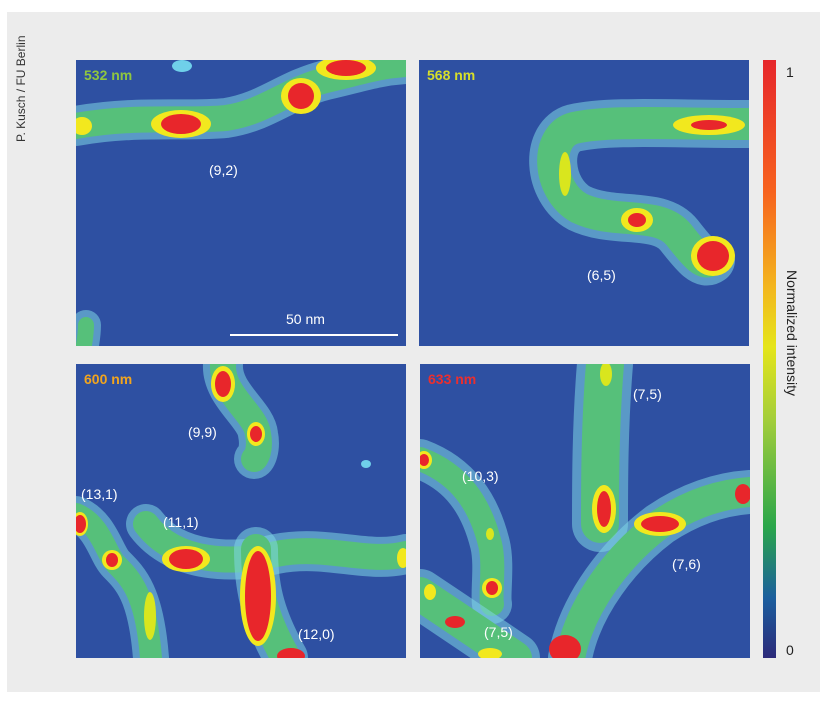 This screenshot has height=704, width=828. I want to click on scale-bar-label: 50 nm, so click(305, 319).